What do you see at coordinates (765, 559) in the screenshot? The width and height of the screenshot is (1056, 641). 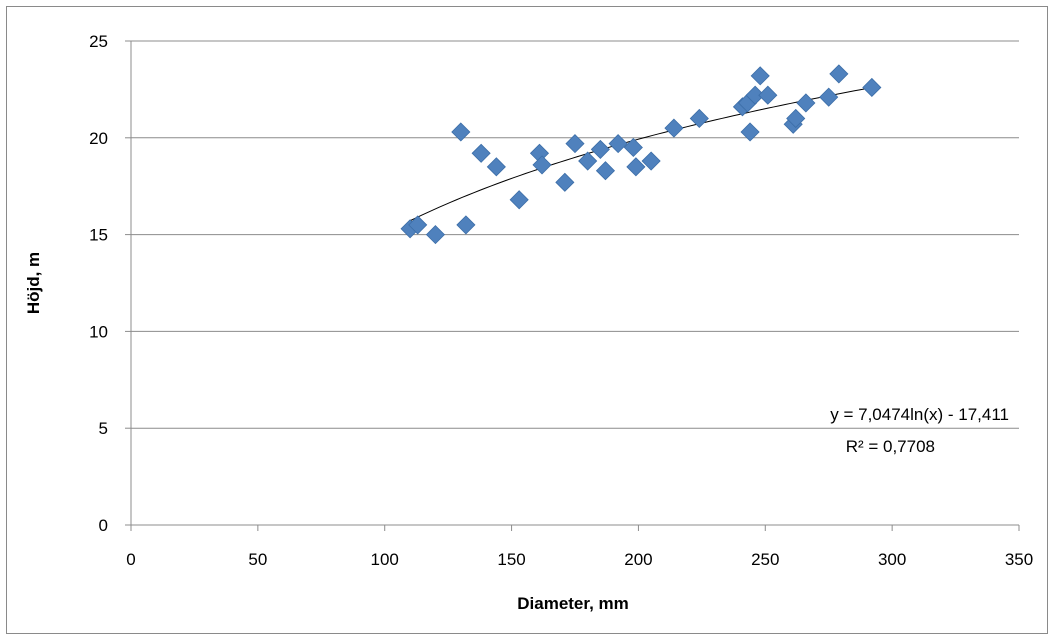 I see `x-tick-label: 250` at bounding box center [765, 559].